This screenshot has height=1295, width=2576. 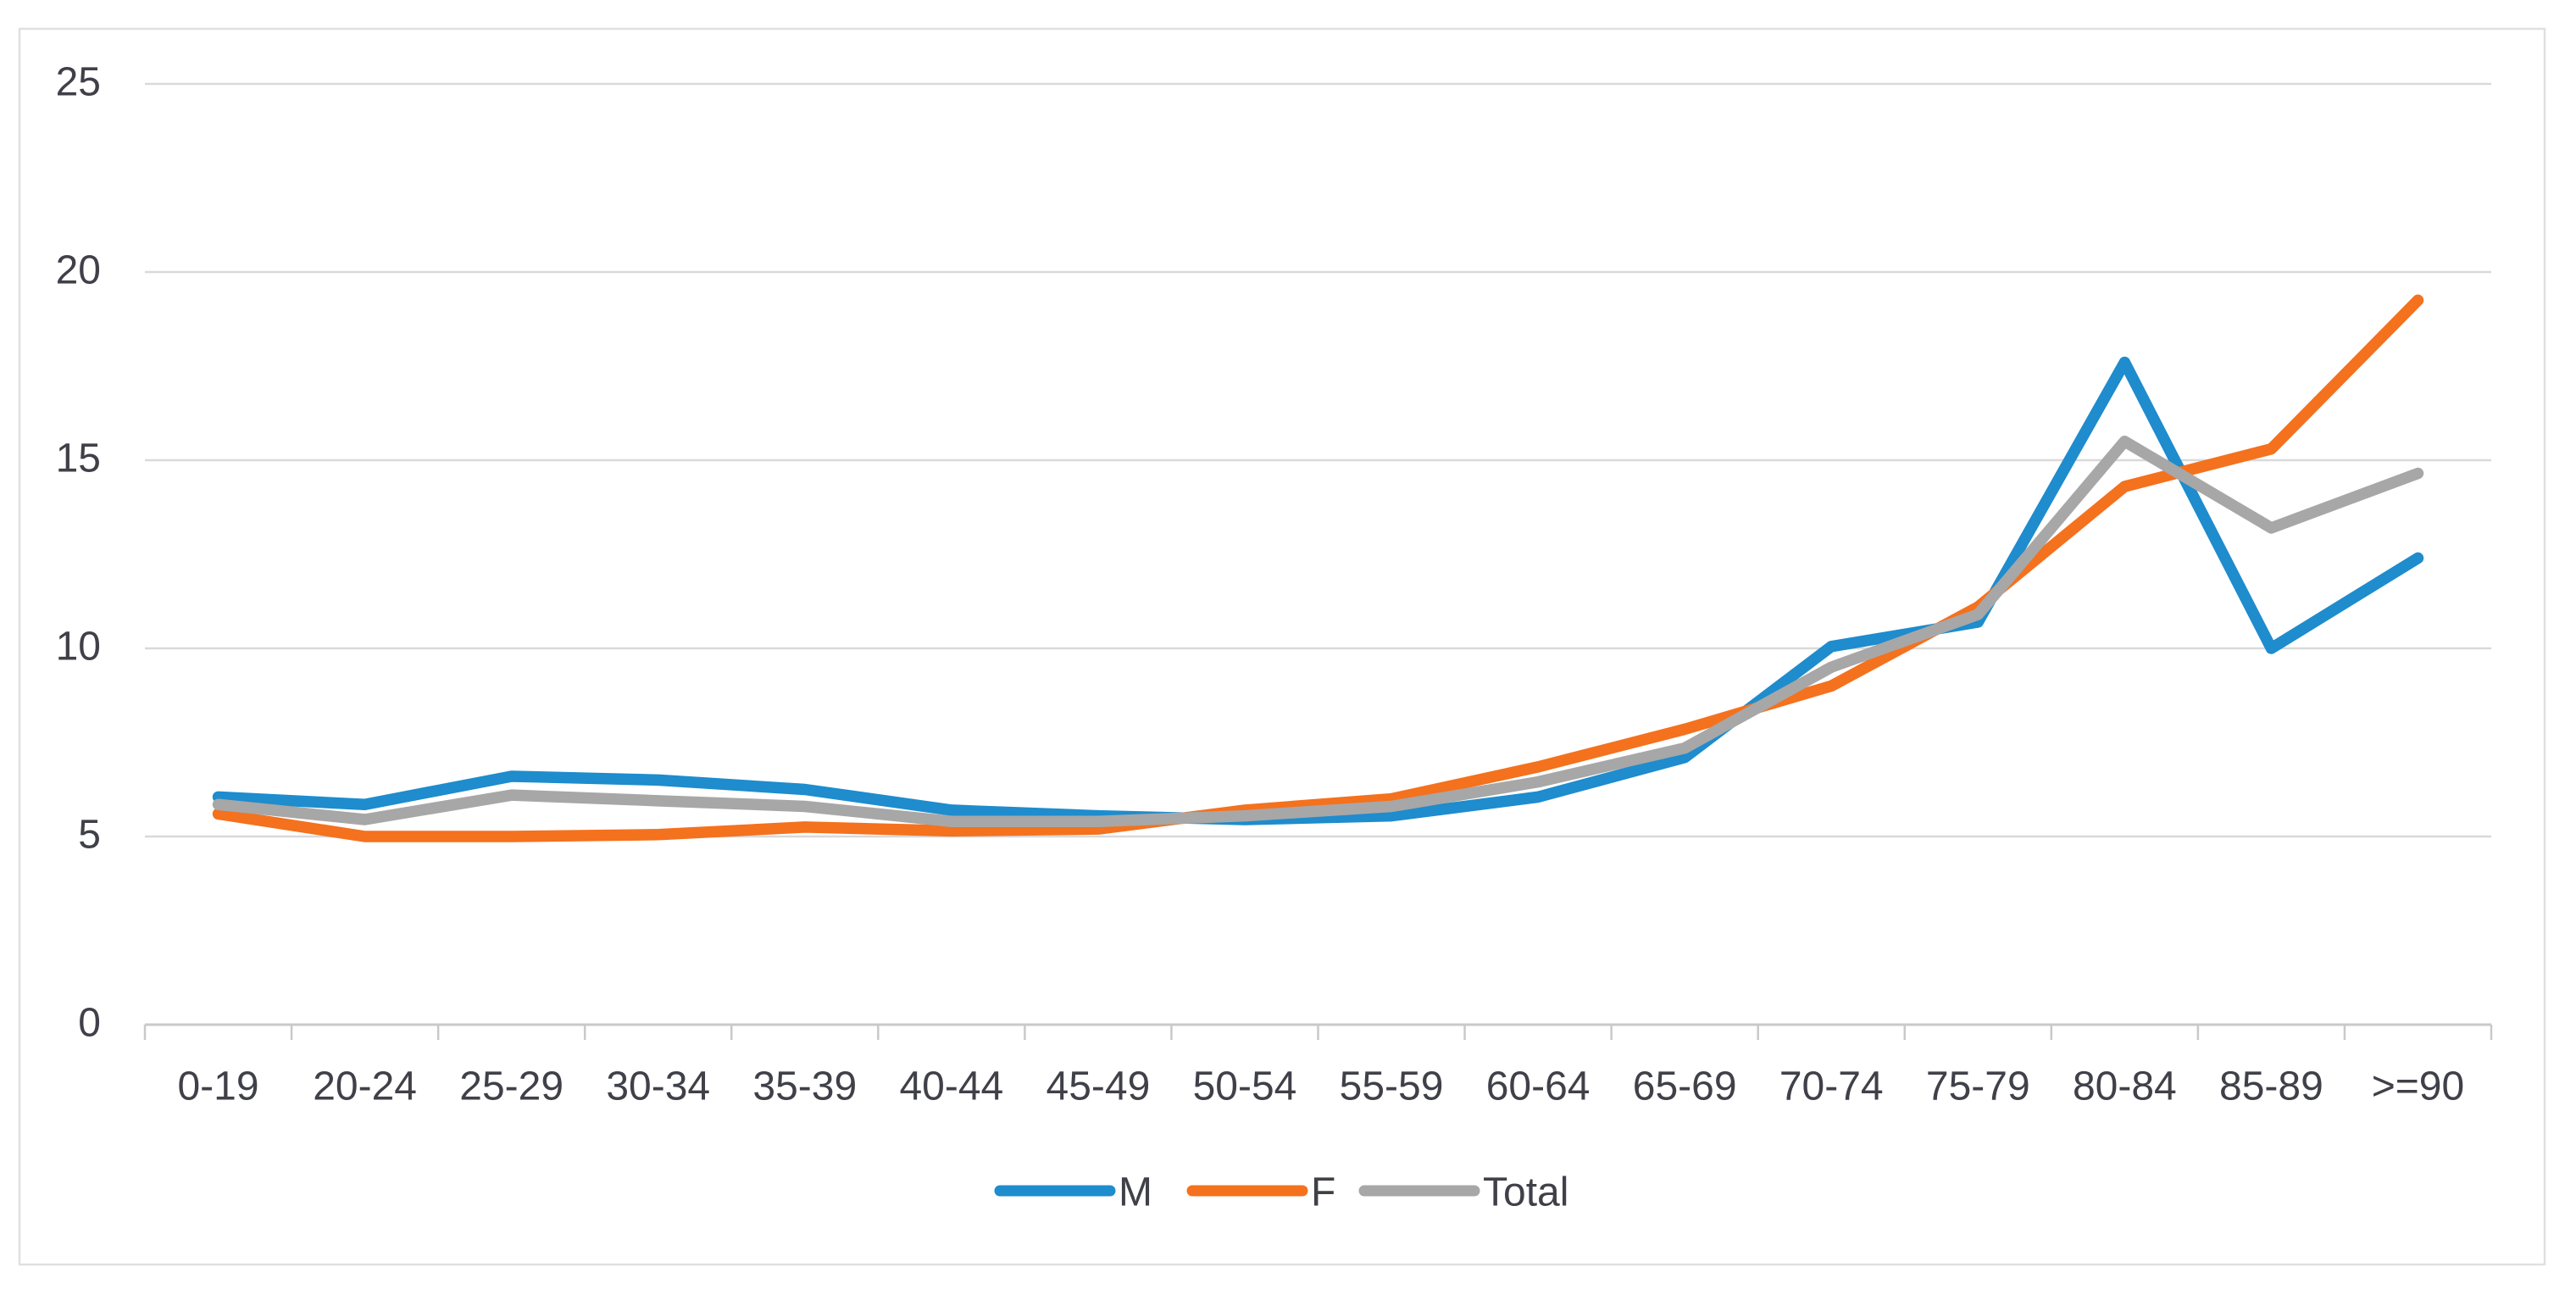 What do you see at coordinates (1538, 1086) in the screenshot?
I see `x-axis-label: 60-64` at bounding box center [1538, 1086].